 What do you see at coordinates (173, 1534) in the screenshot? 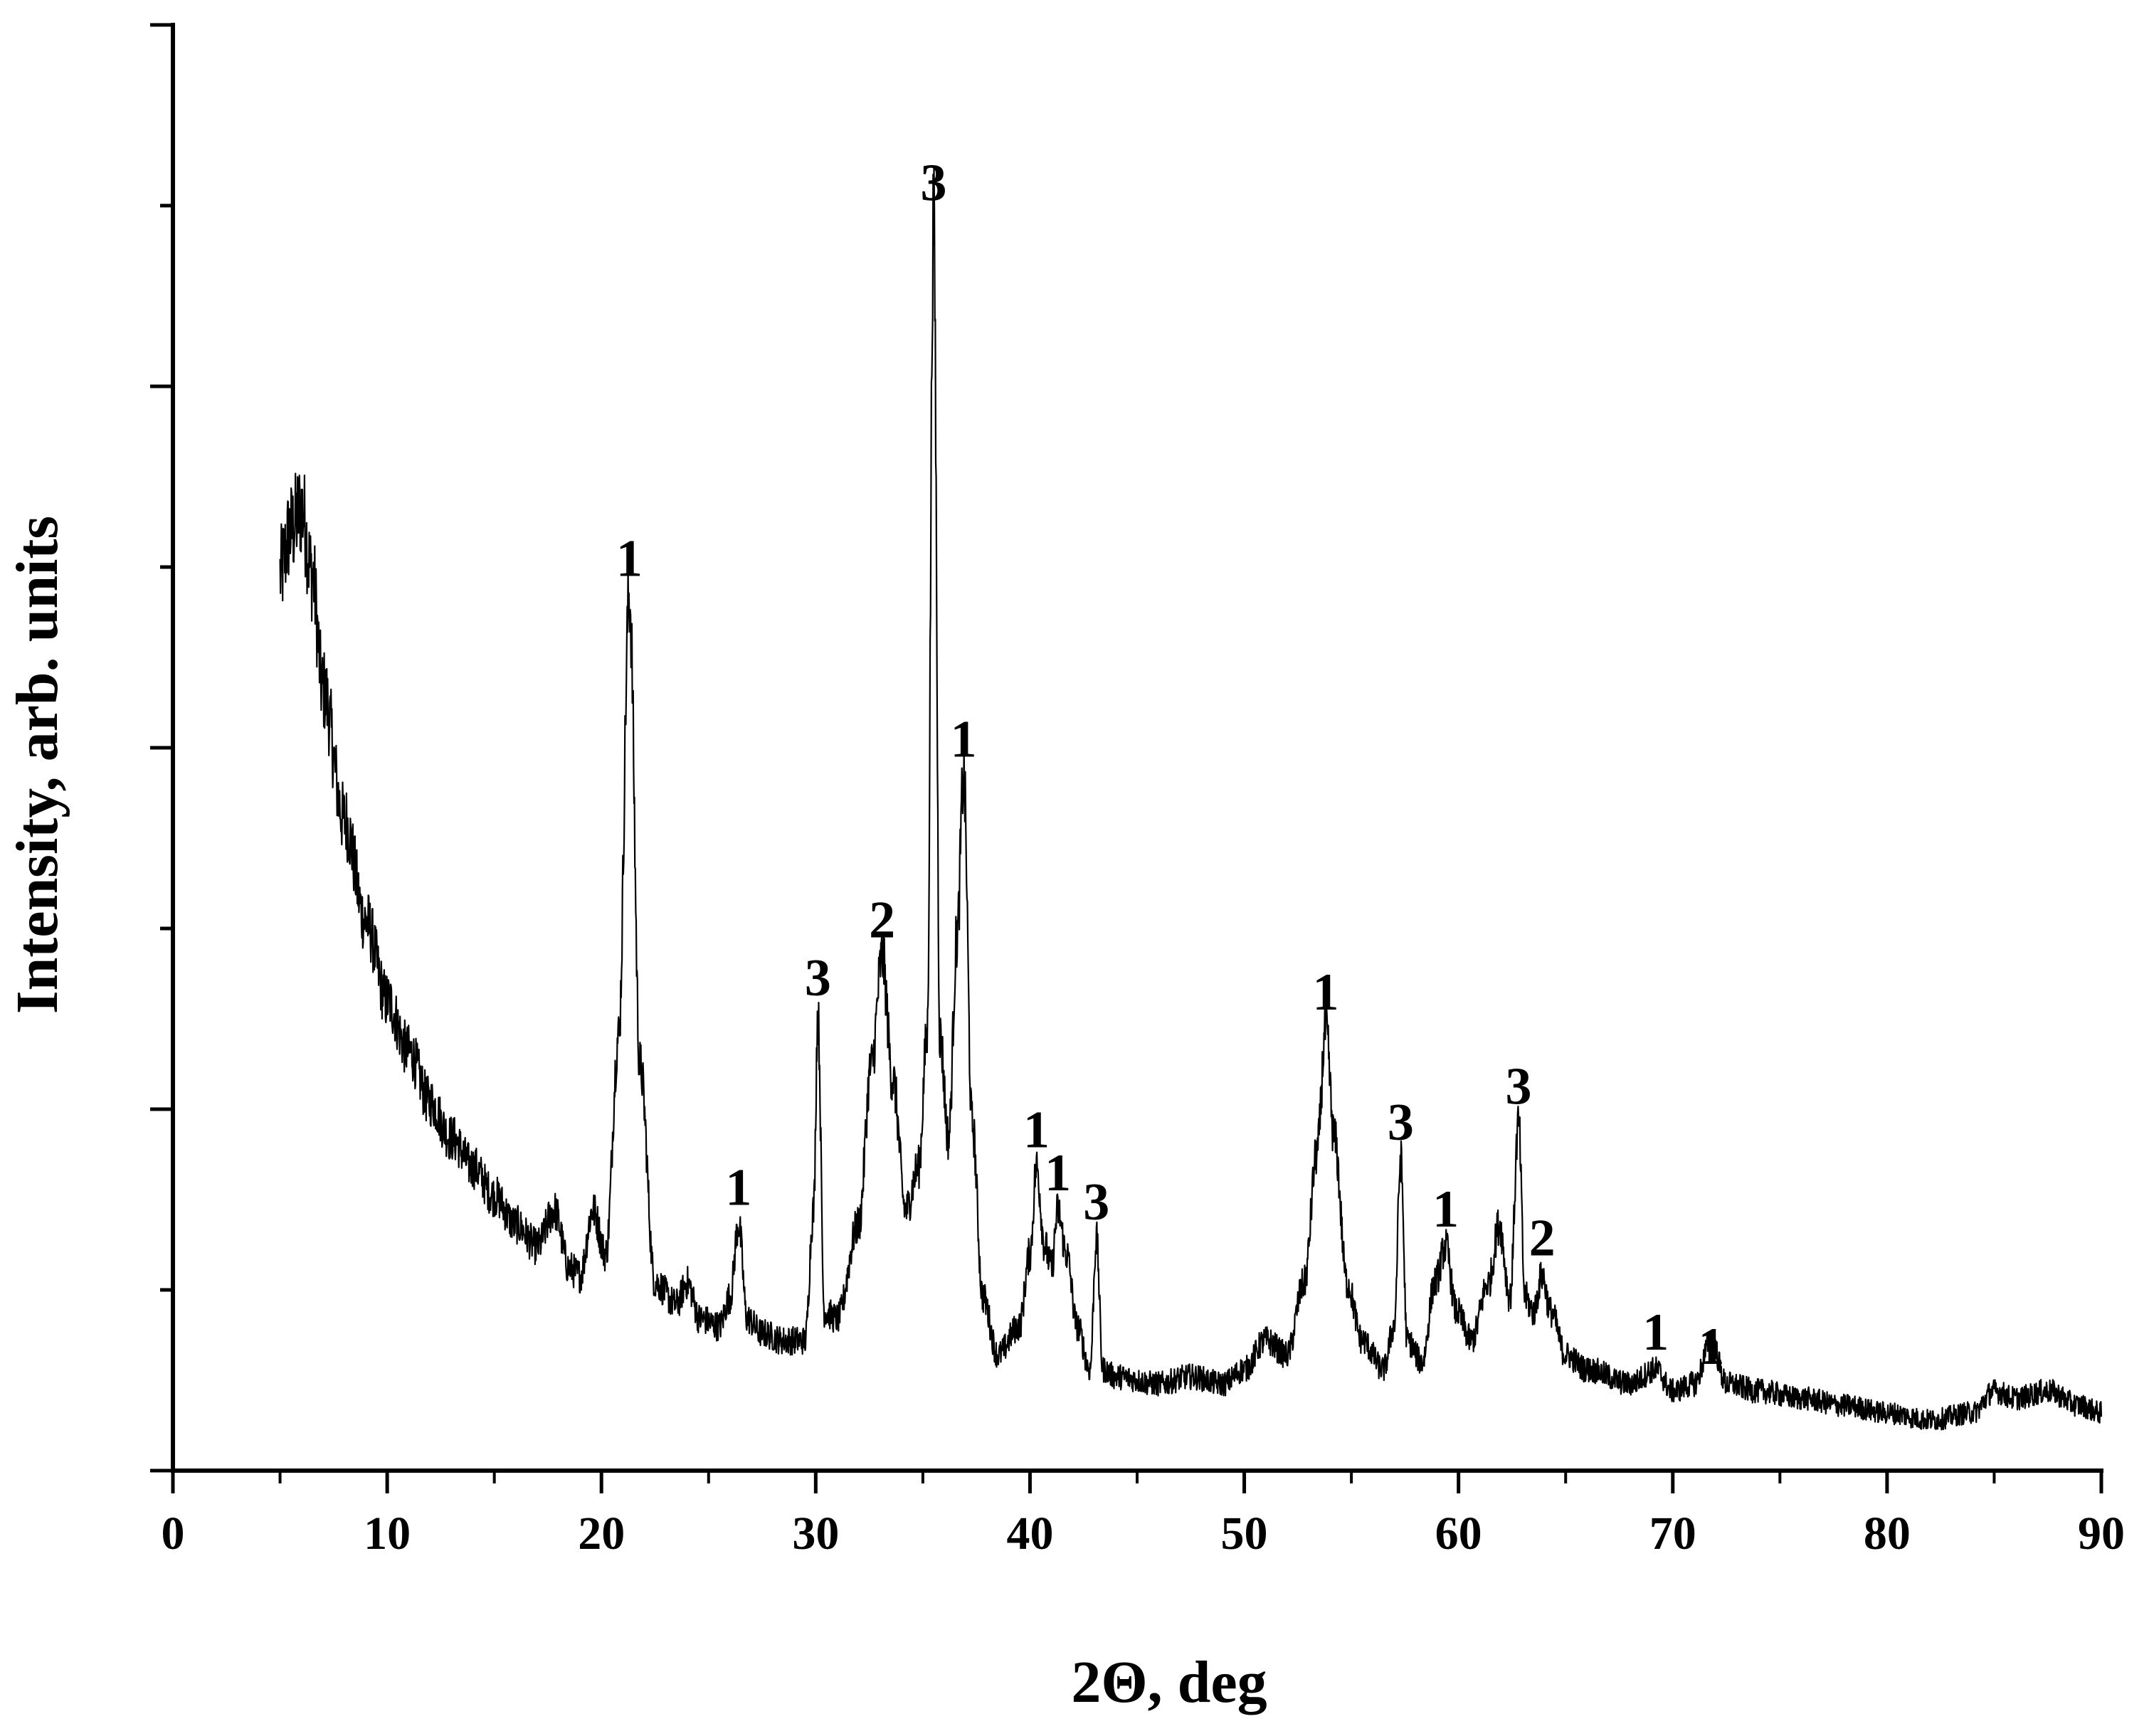
I see `x-tick-label: 0` at bounding box center [173, 1534].